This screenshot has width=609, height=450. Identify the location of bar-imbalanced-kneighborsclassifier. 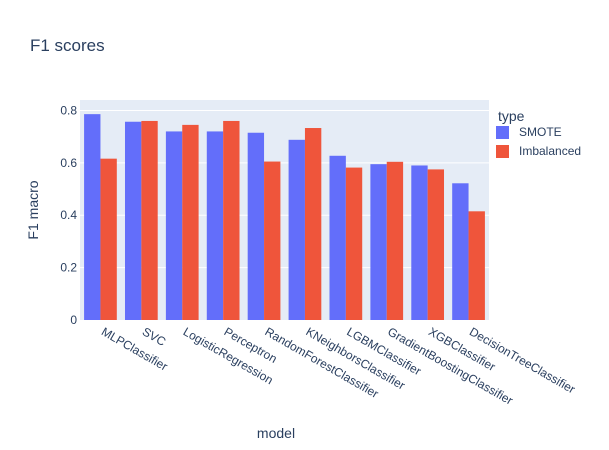
(313, 224).